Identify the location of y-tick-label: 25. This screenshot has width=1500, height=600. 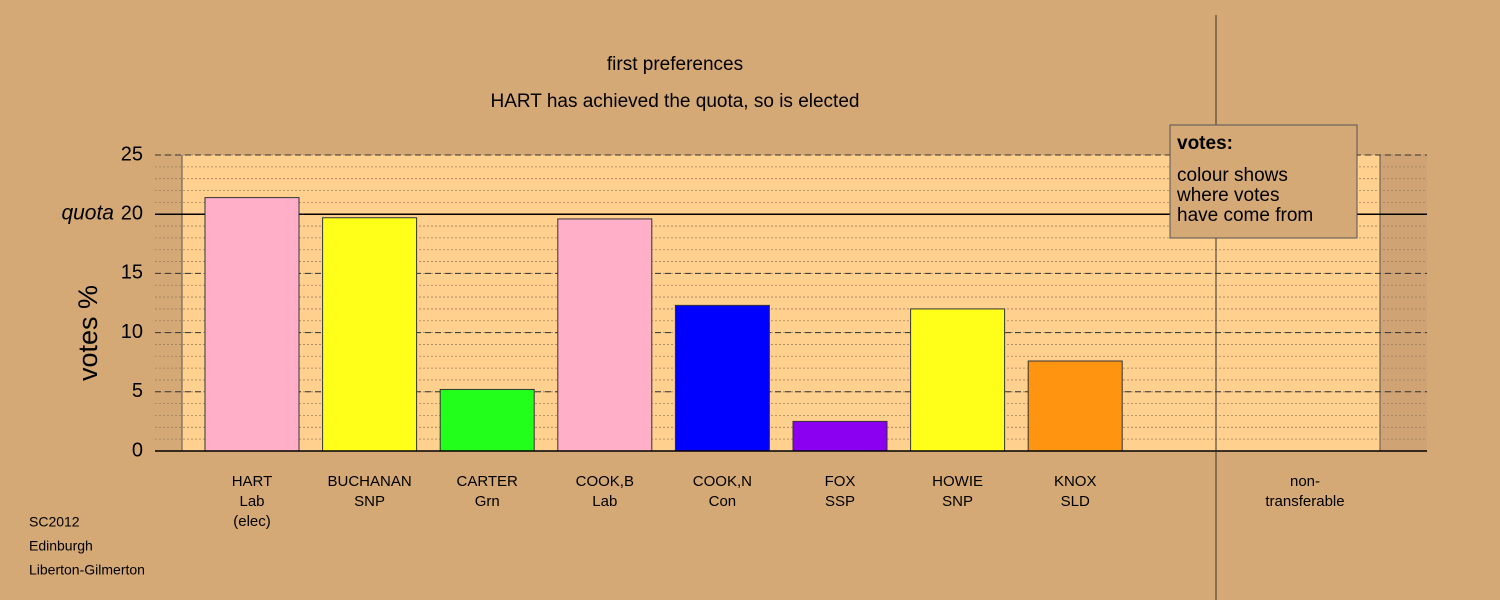
(132, 154).